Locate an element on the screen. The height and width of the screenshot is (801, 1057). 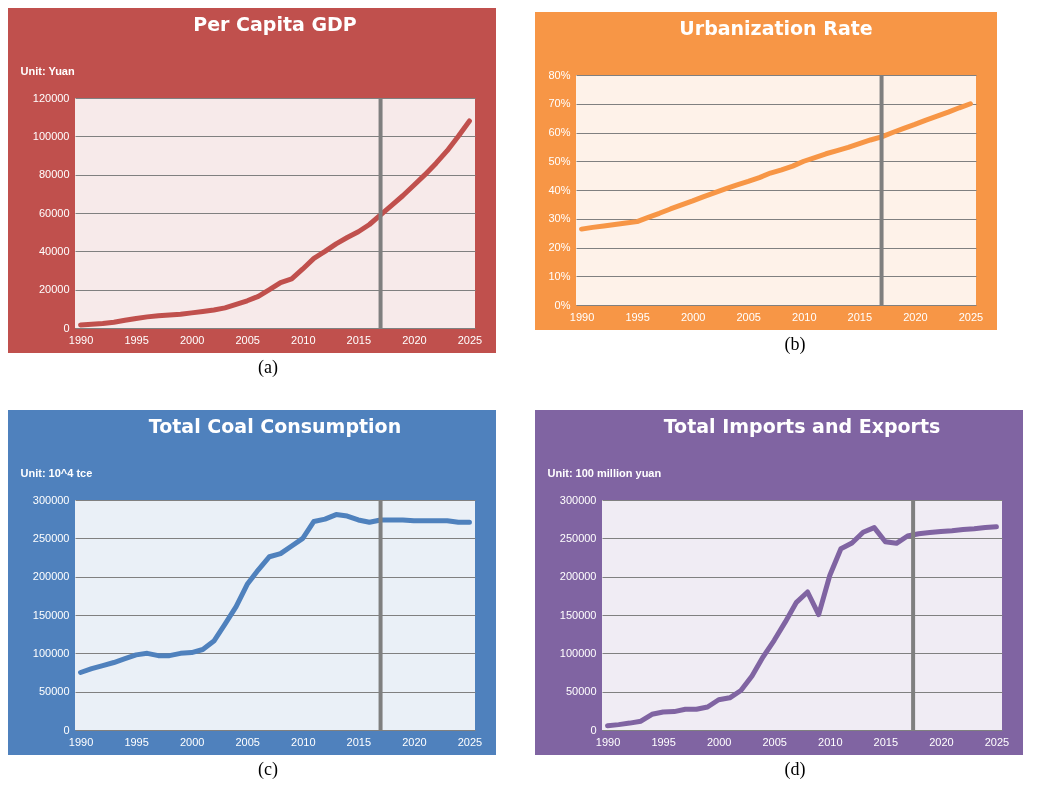
y-tick-label: 80000 is located at coordinates (54, 174).